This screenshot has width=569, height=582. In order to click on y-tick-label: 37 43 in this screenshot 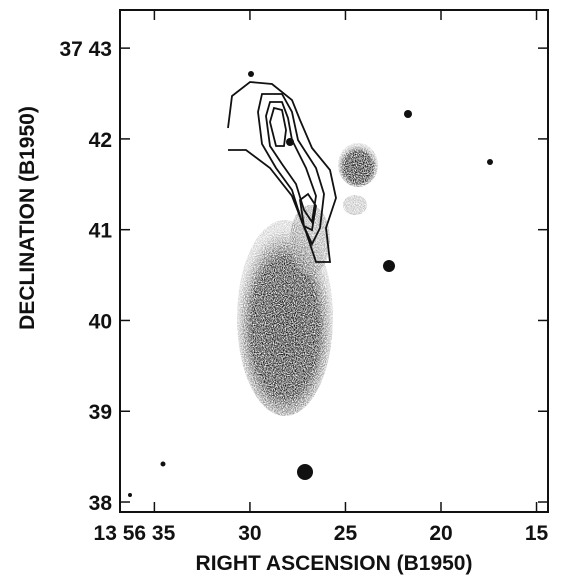, I will do `click(85, 49)`.